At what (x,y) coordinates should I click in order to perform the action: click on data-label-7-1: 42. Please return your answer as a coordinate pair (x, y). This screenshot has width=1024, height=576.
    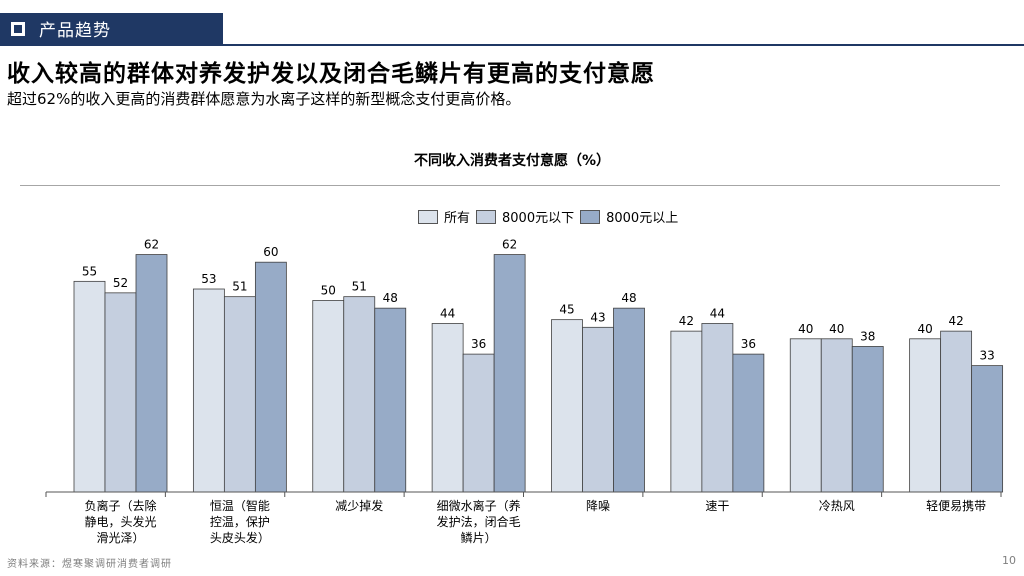
    Looking at the image, I should click on (955, 321).